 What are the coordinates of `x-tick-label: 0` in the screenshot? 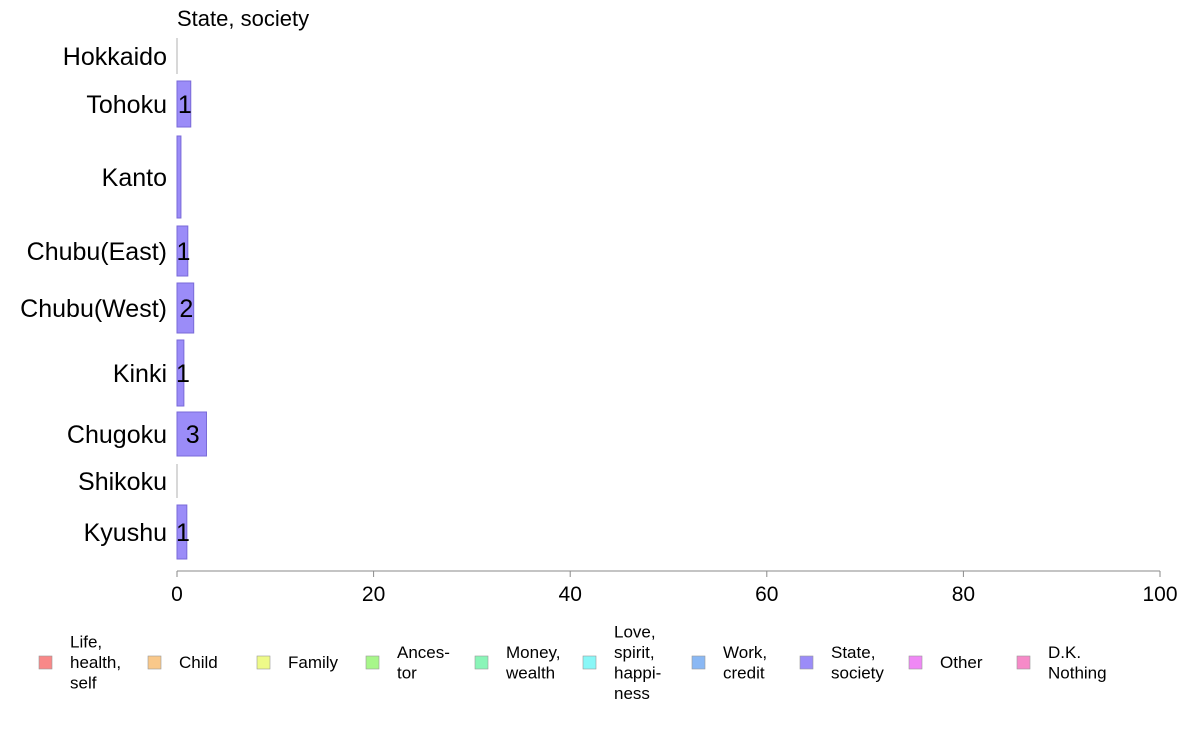 It's located at (177, 594).